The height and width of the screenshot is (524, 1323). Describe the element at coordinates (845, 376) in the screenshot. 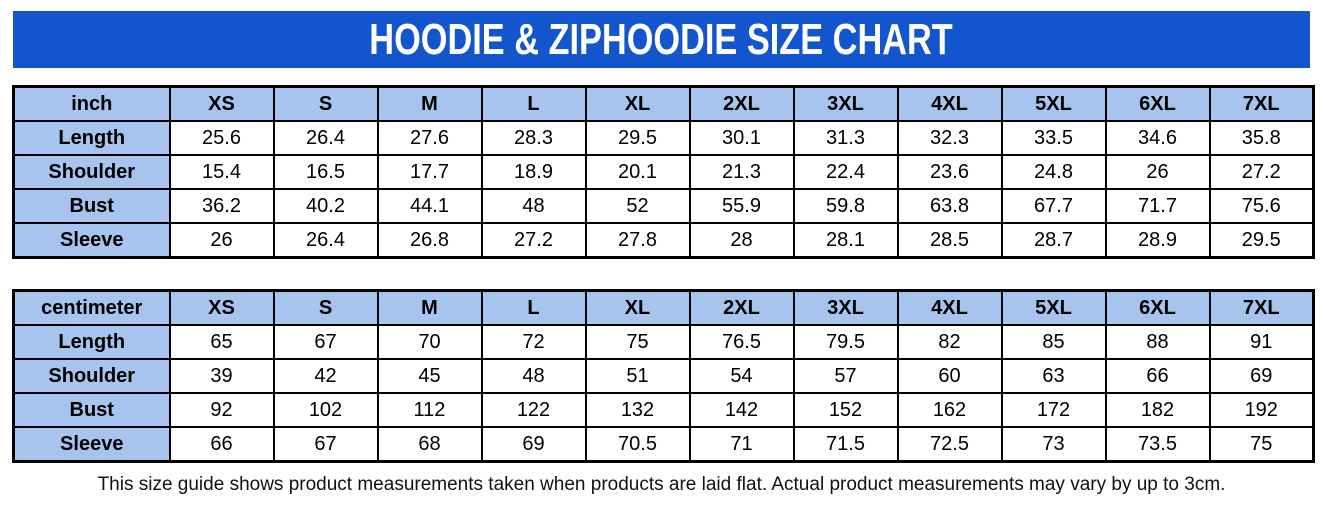

I see `measurement-cell: 57` at that location.